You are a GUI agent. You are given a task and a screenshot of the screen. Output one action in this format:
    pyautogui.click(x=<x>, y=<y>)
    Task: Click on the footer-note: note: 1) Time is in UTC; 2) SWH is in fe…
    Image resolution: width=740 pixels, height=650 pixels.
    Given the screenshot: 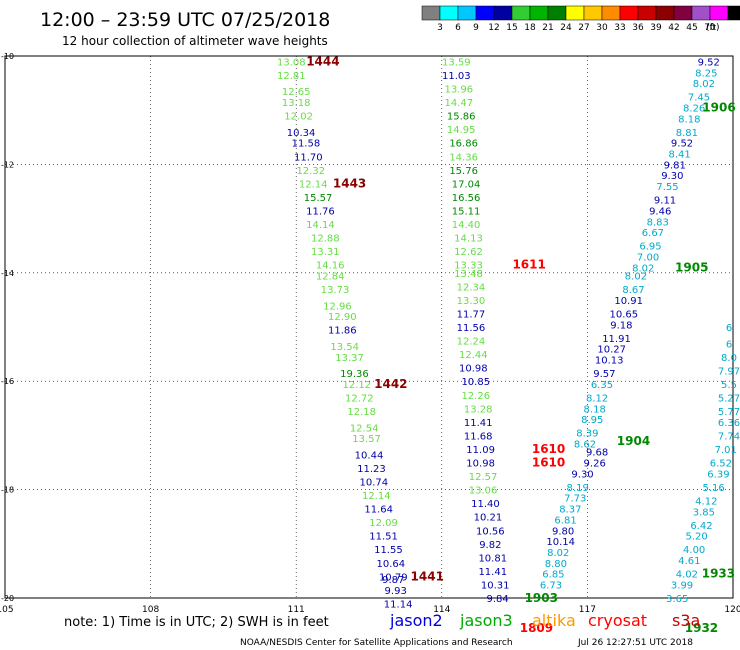 What is the action you would take?
    pyautogui.click(x=196, y=622)
    